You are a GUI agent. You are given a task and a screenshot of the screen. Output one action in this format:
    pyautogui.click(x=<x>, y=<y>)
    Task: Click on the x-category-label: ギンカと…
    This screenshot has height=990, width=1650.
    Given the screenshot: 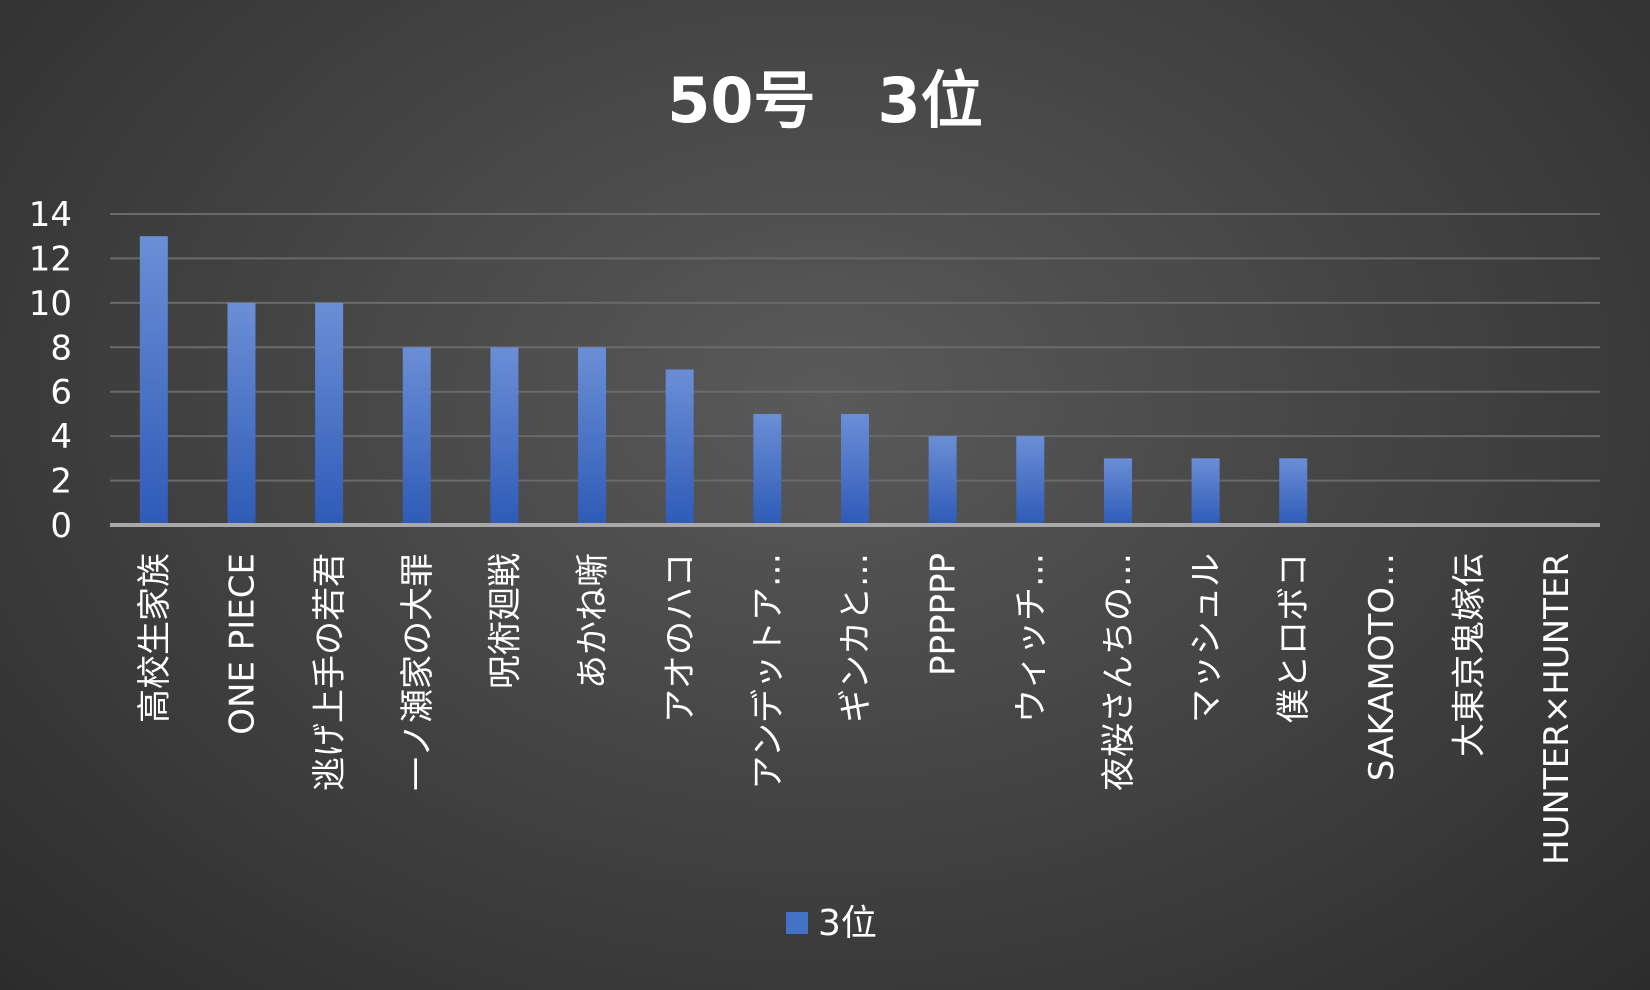 What is the action you would take?
    pyautogui.click(x=856, y=638)
    